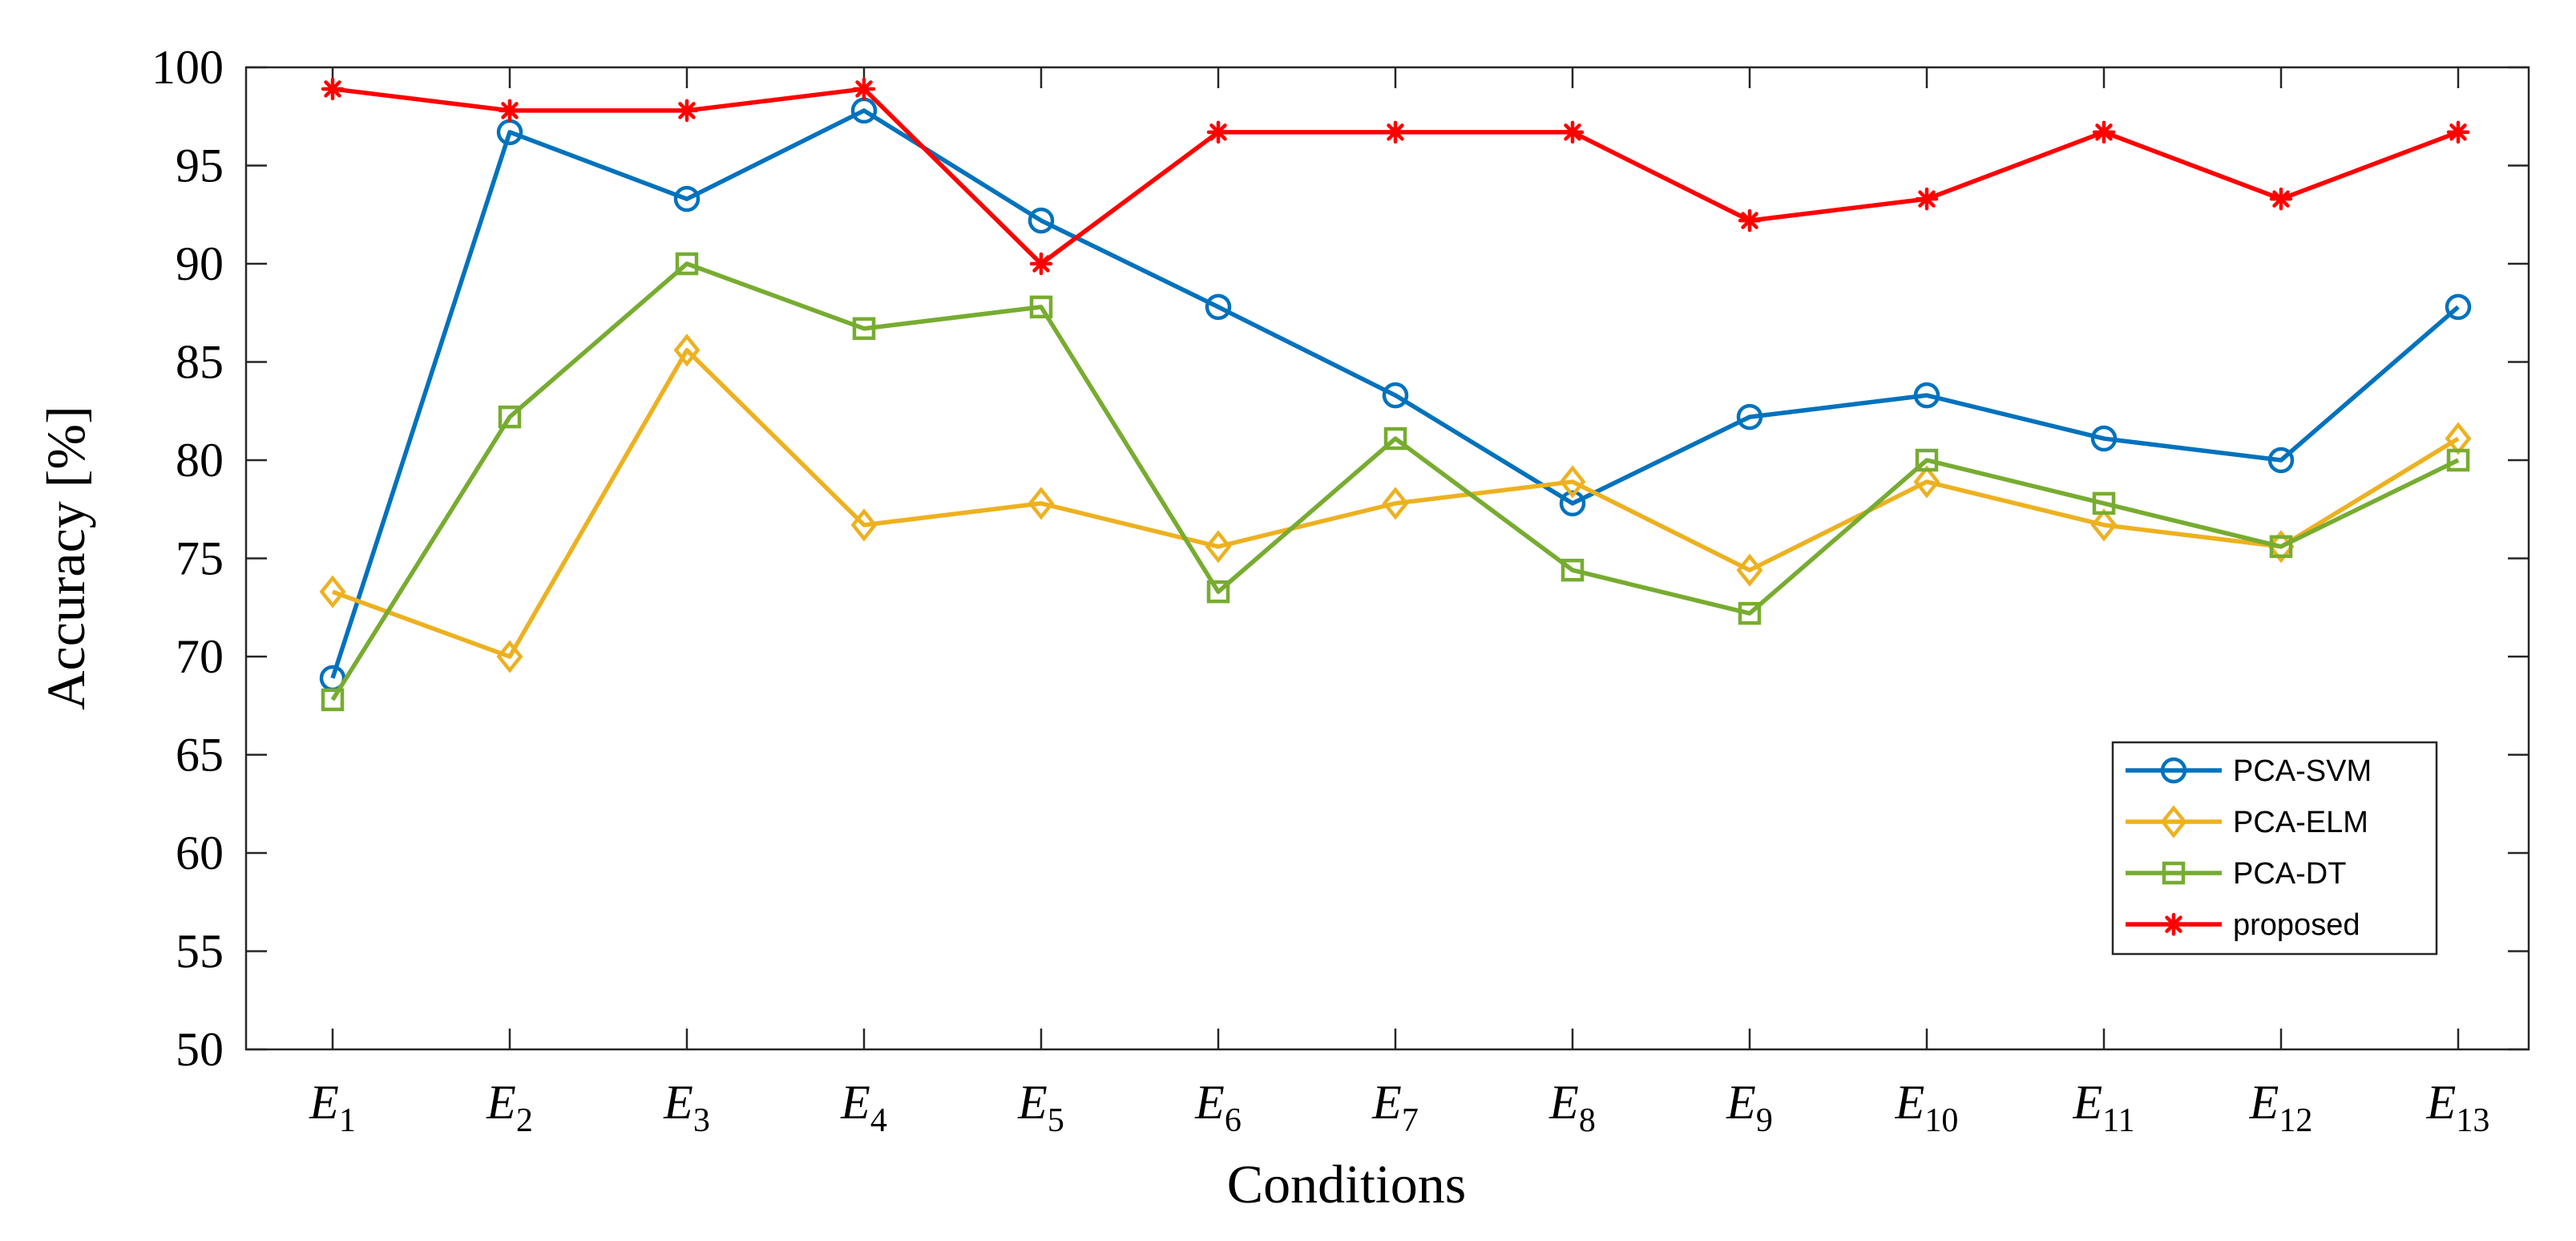 Image resolution: width=2576 pixels, height=1241 pixels. Describe the element at coordinates (200, 363) in the screenshot. I see `y-tick-label: 85` at that location.